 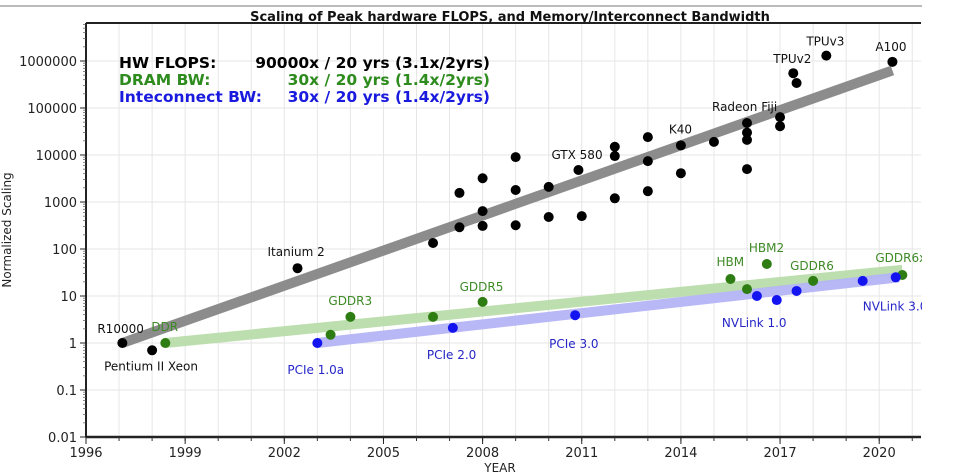 I want to click on point-label: K40, so click(x=680, y=129).